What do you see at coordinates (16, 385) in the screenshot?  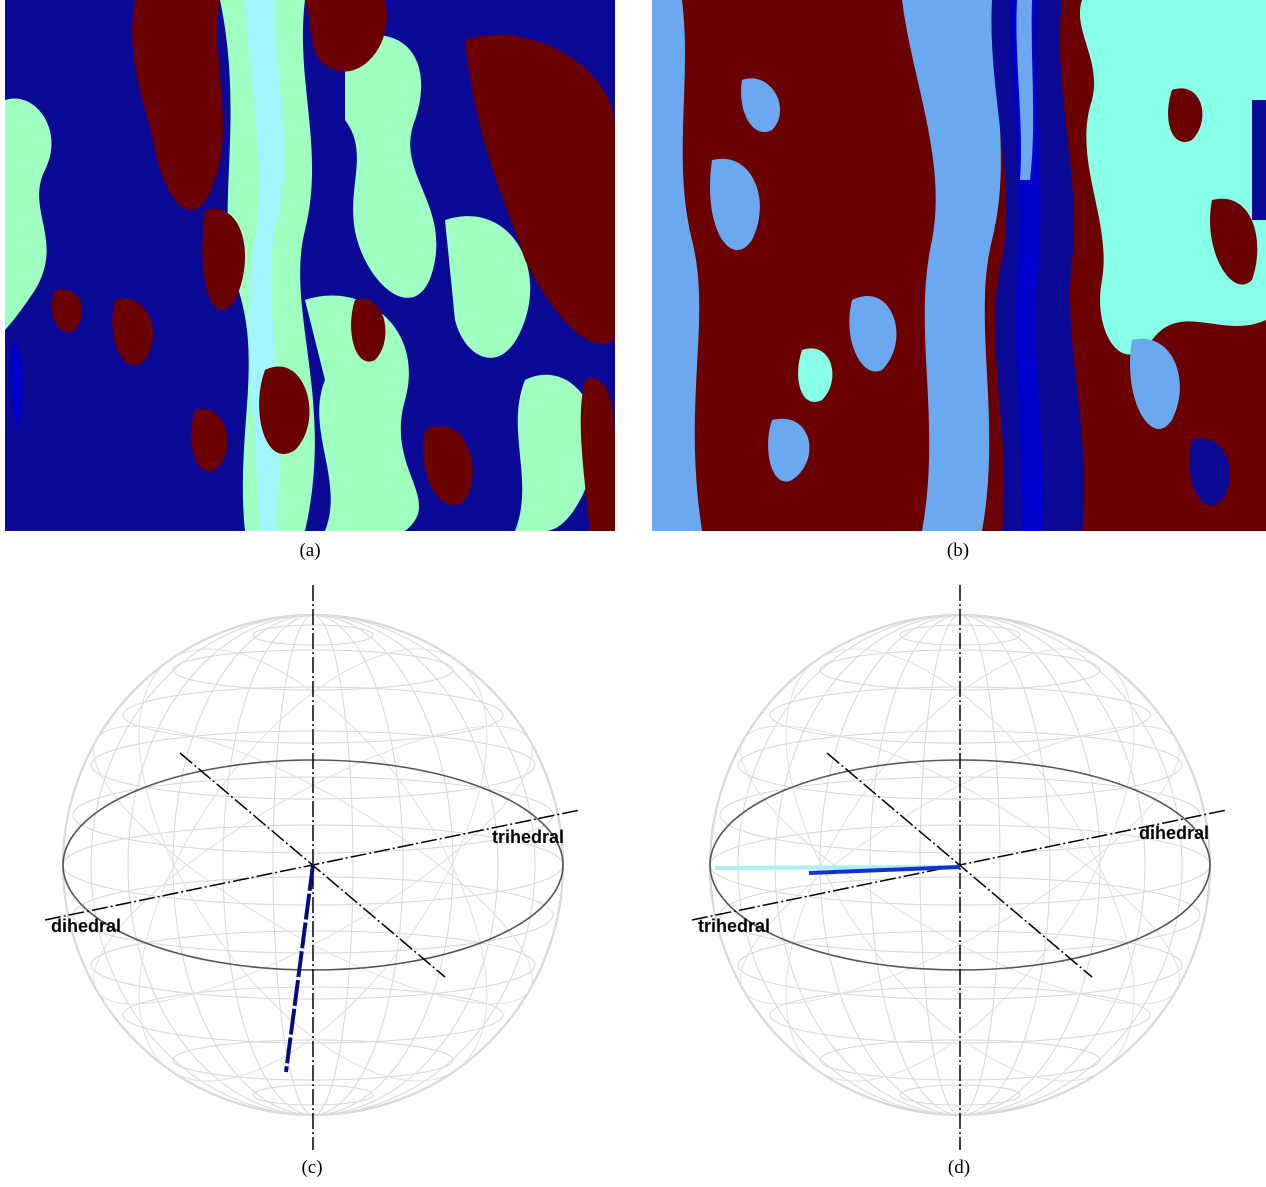 I see `map-a-blue-streak` at bounding box center [16, 385].